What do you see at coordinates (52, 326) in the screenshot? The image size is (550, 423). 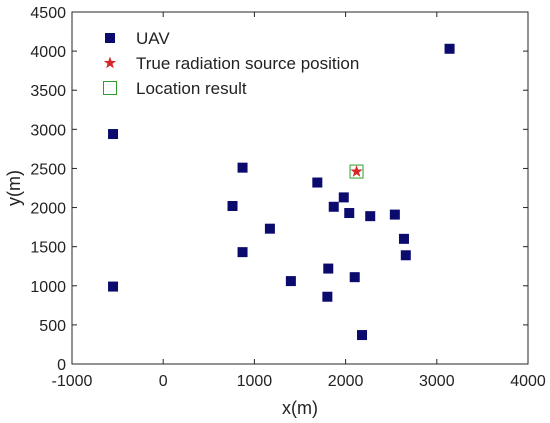 I see `y-tick-label: 500` at bounding box center [52, 326].